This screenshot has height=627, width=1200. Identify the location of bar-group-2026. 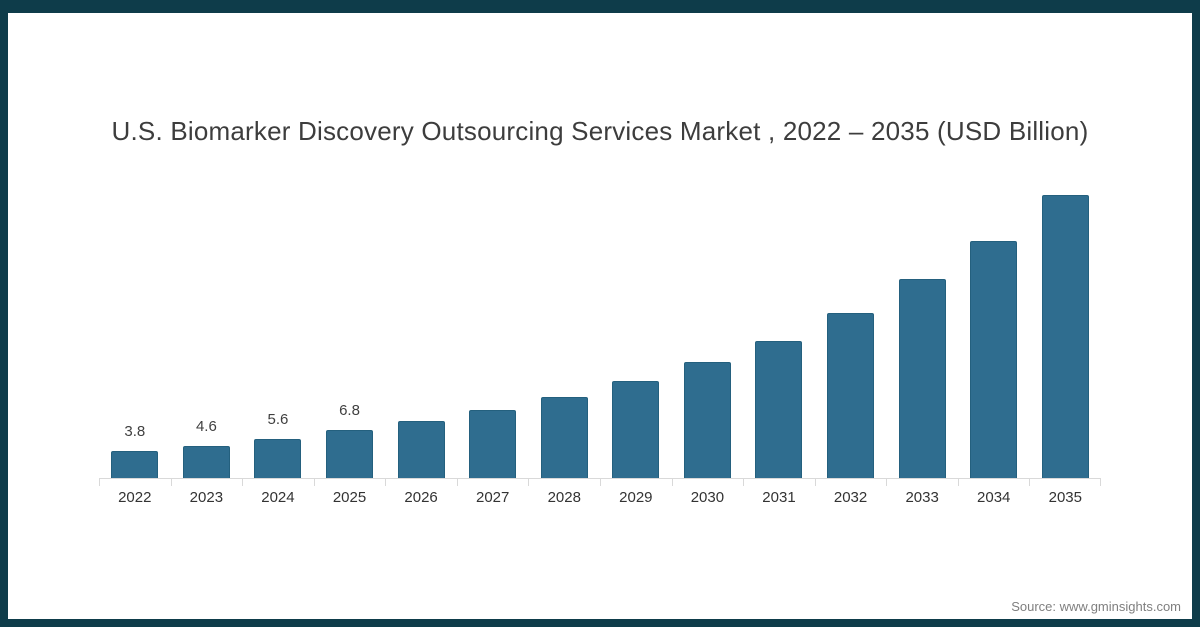
(421, 336).